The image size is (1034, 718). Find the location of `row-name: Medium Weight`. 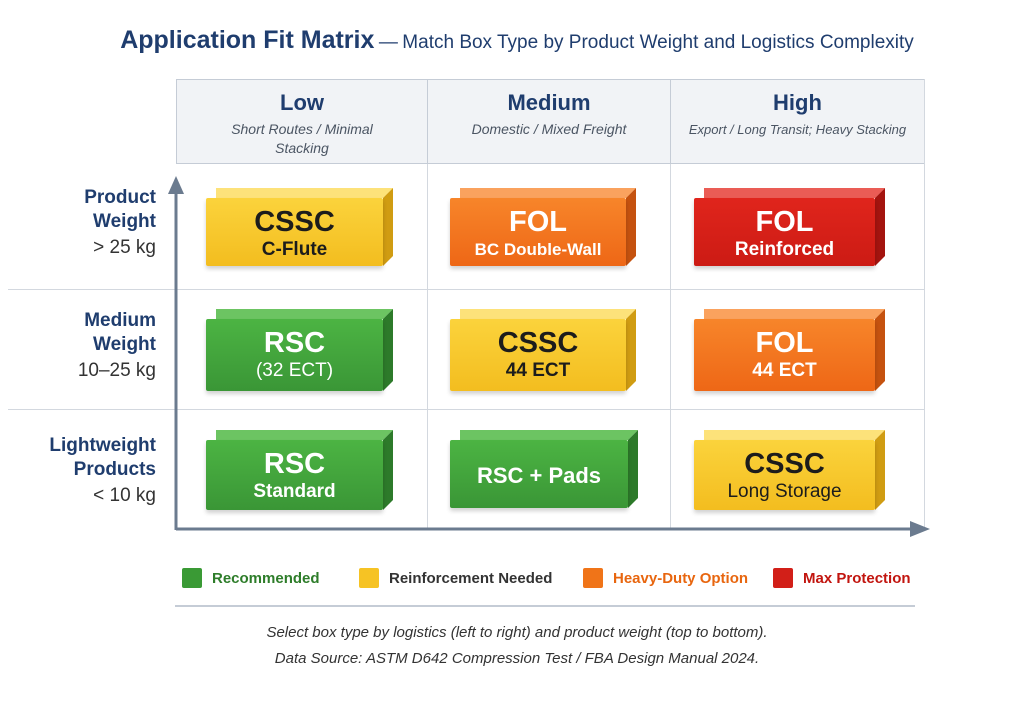

row-name: Medium Weight is located at coordinates (120, 332).